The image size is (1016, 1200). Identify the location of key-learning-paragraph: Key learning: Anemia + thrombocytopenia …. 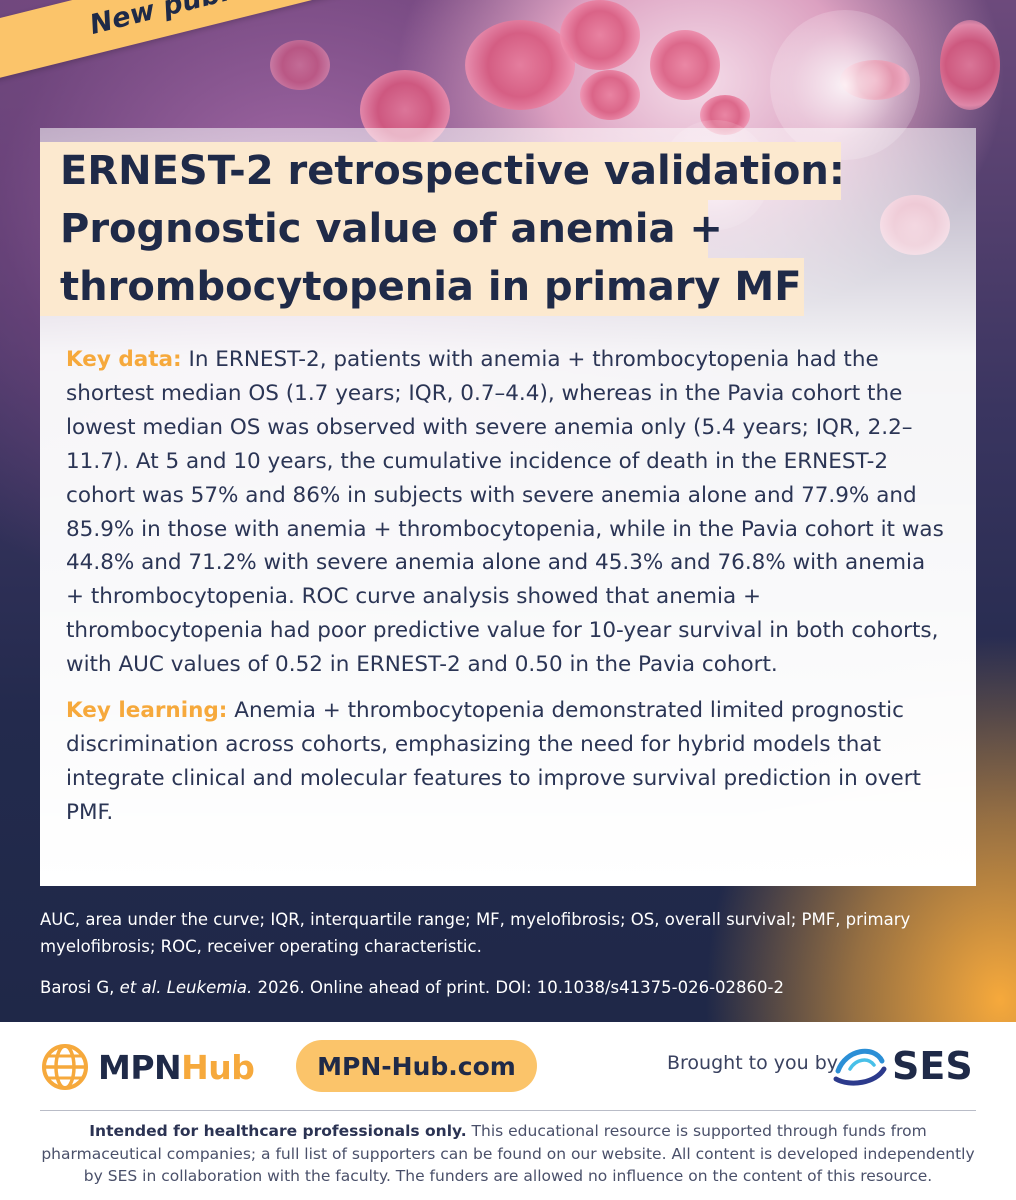
(506, 762).